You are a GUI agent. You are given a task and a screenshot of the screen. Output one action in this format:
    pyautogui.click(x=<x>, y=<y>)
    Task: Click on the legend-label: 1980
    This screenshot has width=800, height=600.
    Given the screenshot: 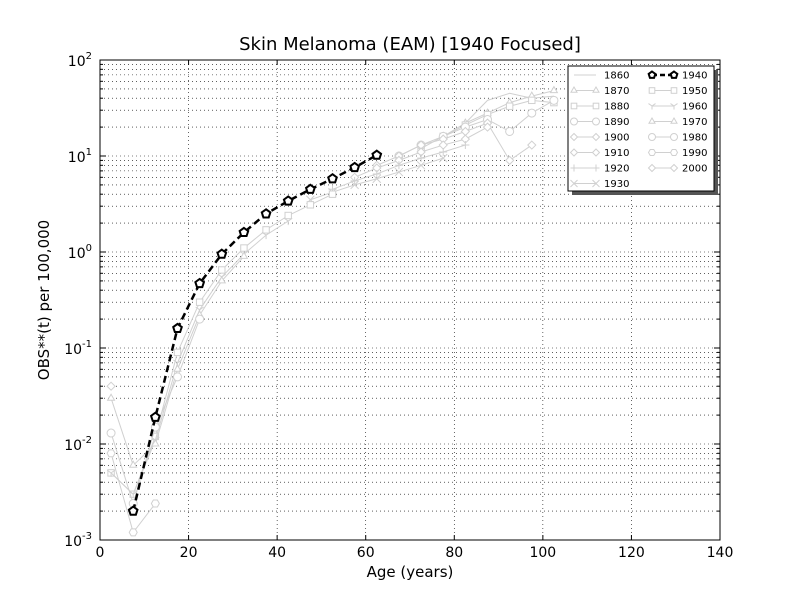 What is the action you would take?
    pyautogui.click(x=694, y=138)
    